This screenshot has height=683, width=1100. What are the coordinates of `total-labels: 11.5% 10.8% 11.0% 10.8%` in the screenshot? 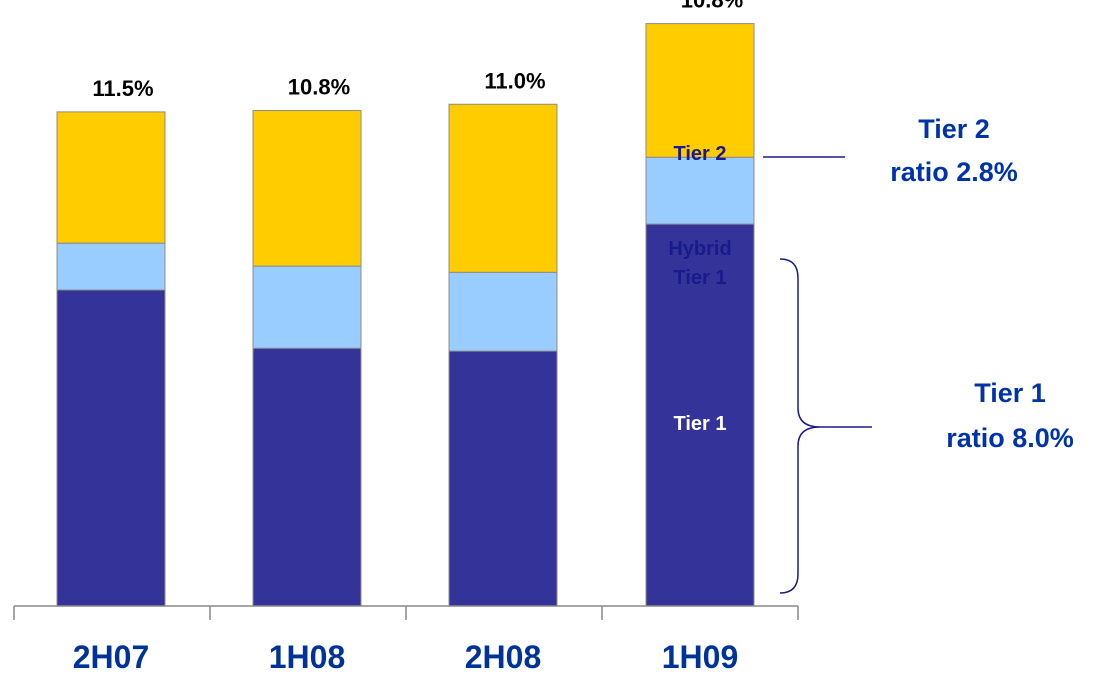 It's located at (417, 50).